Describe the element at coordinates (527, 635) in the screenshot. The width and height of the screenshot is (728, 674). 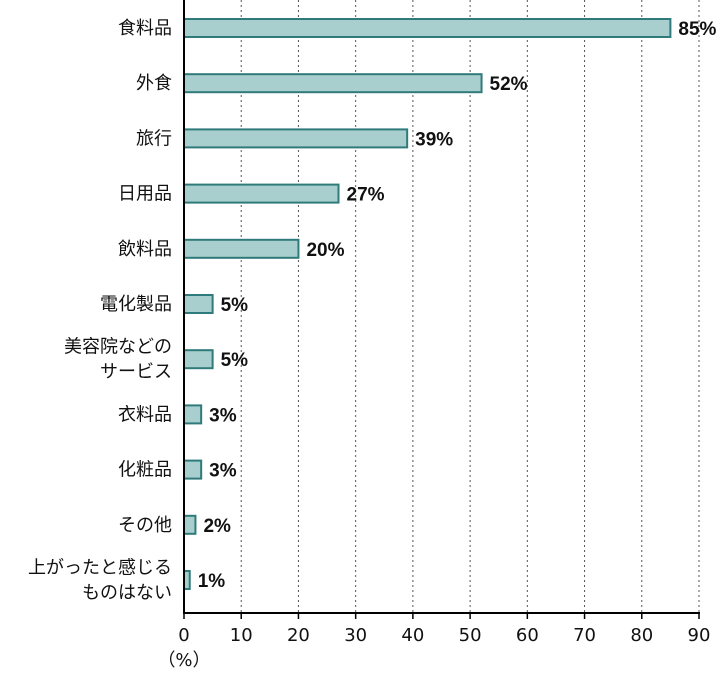
I see `x-tick-label: 60` at that location.